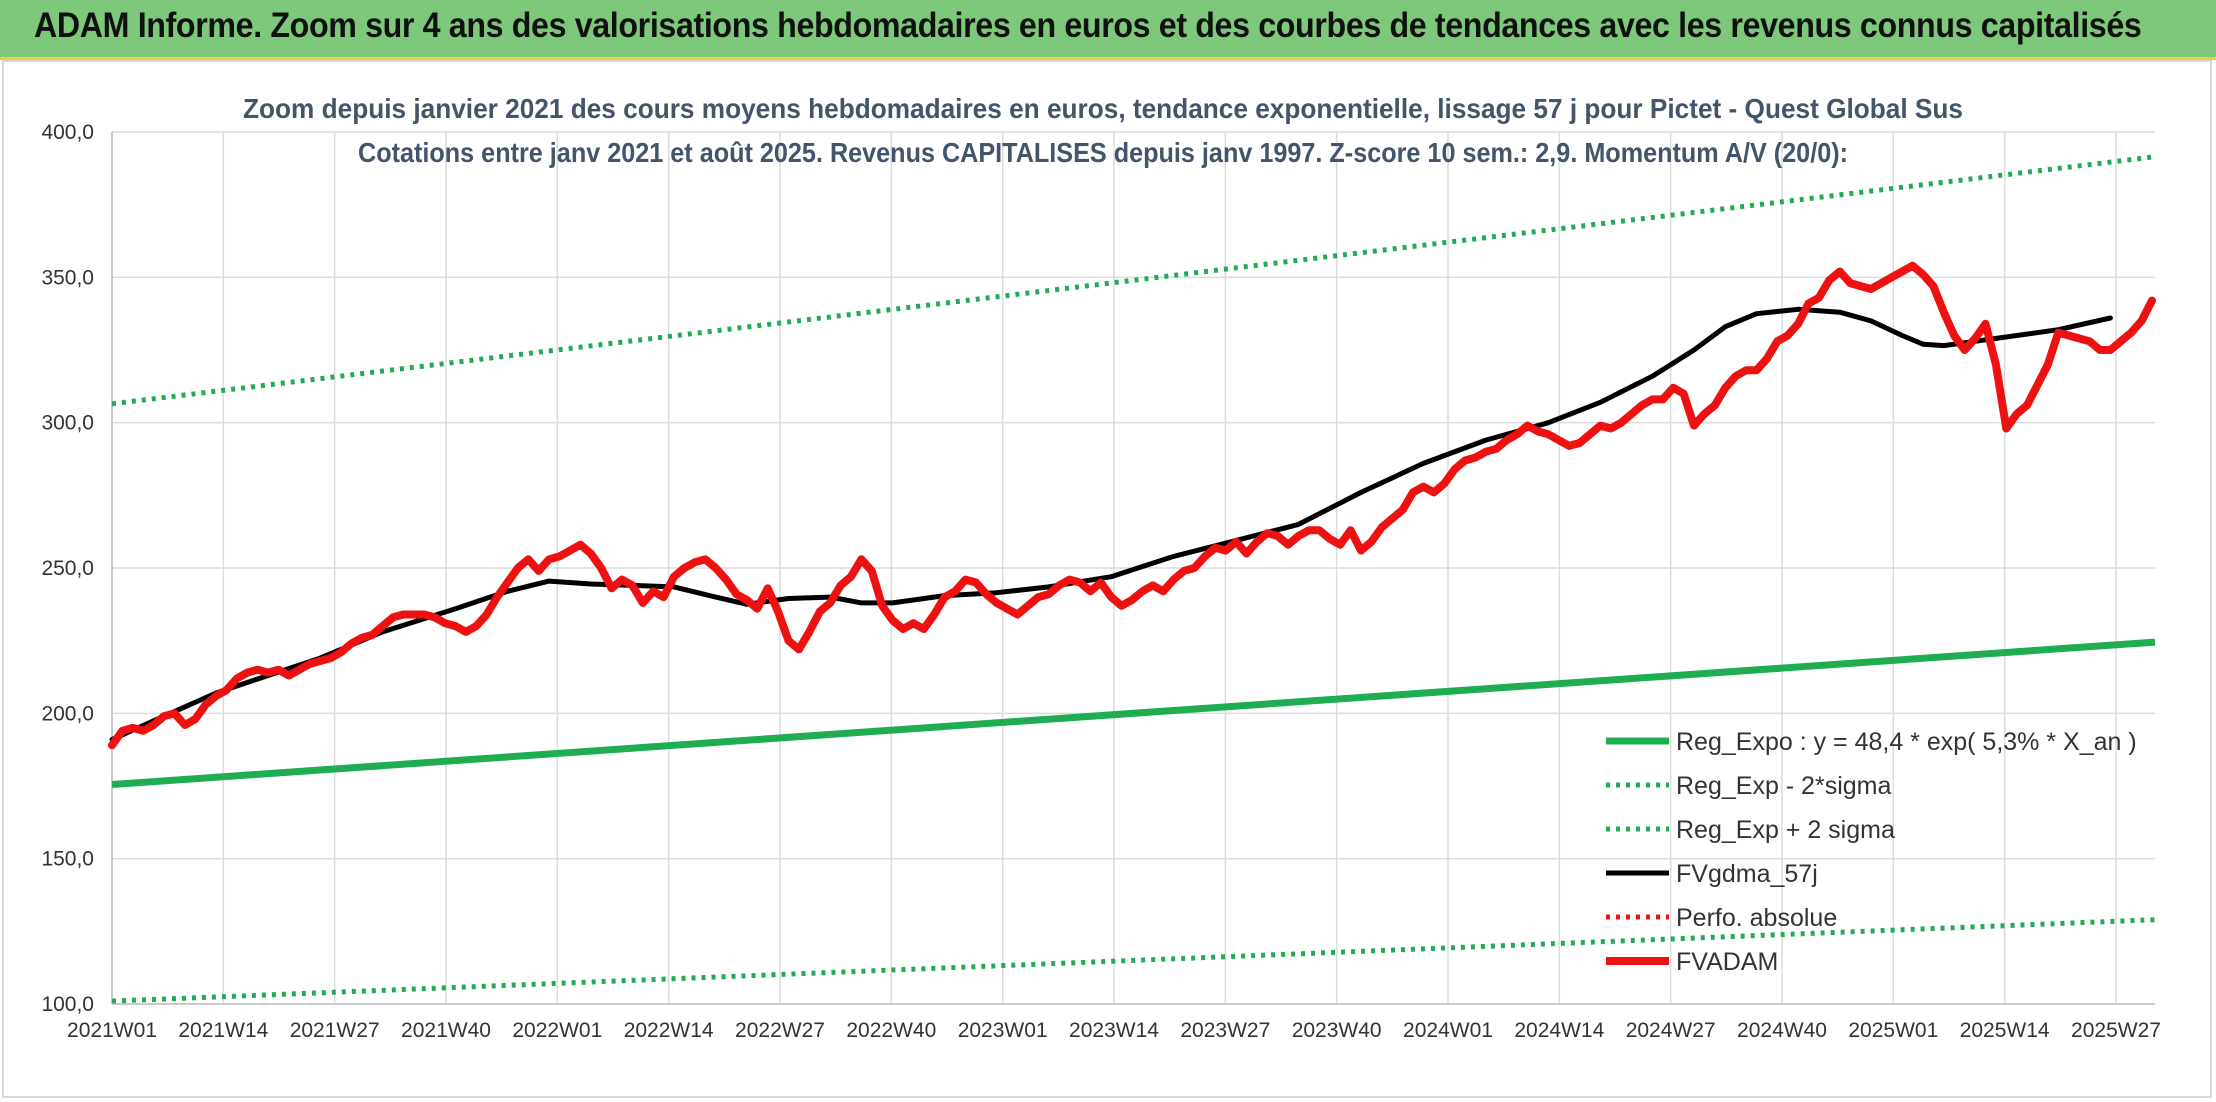 This screenshot has width=2216, height=1102. I want to click on legend-label: FVgdma_57j, so click(1747, 874).